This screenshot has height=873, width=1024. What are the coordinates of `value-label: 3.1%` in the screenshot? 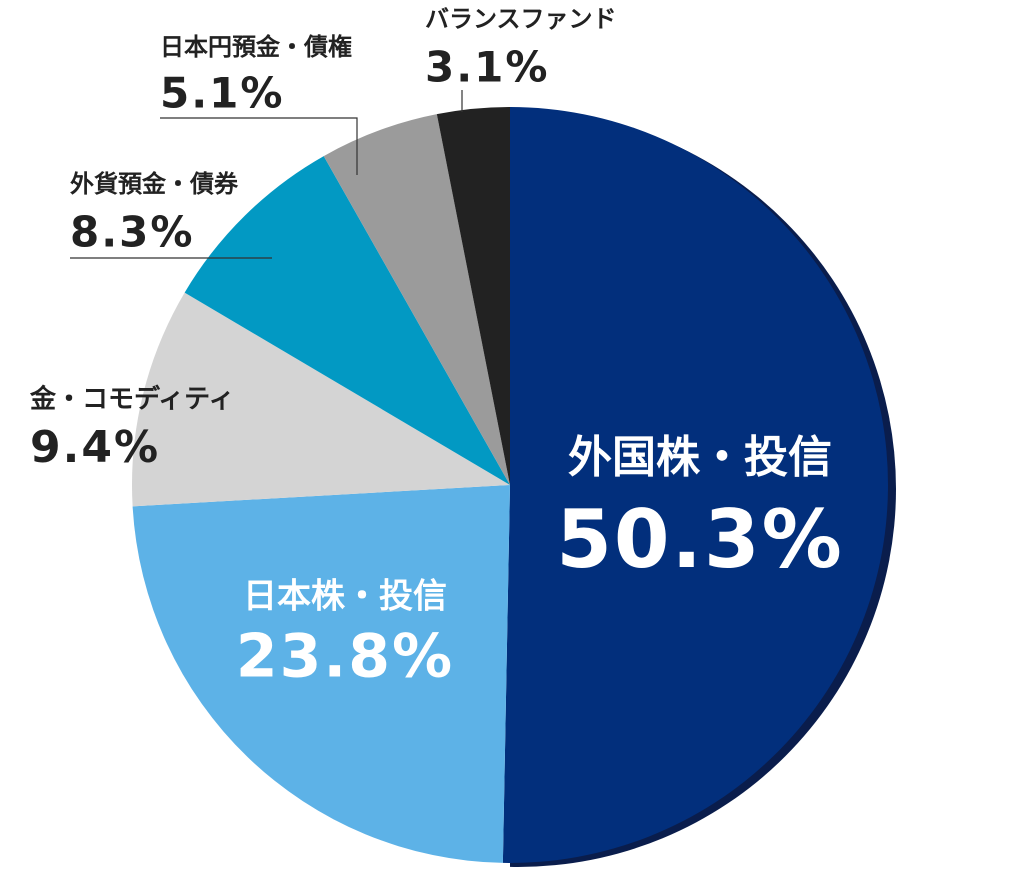 It's located at (487, 67).